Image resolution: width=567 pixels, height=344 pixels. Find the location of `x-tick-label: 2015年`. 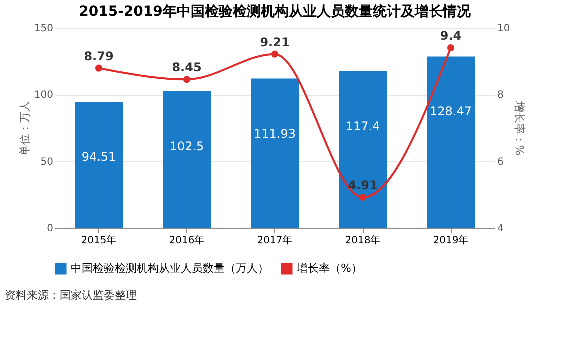

x-tick-label: 2015年 is located at coordinates (99, 240).